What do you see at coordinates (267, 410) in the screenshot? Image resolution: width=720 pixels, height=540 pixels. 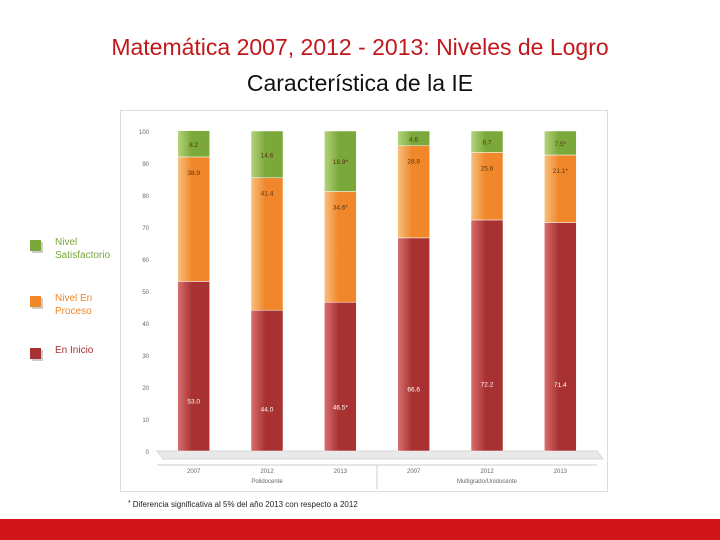 I see `data-label: 44.0` at bounding box center [267, 410].